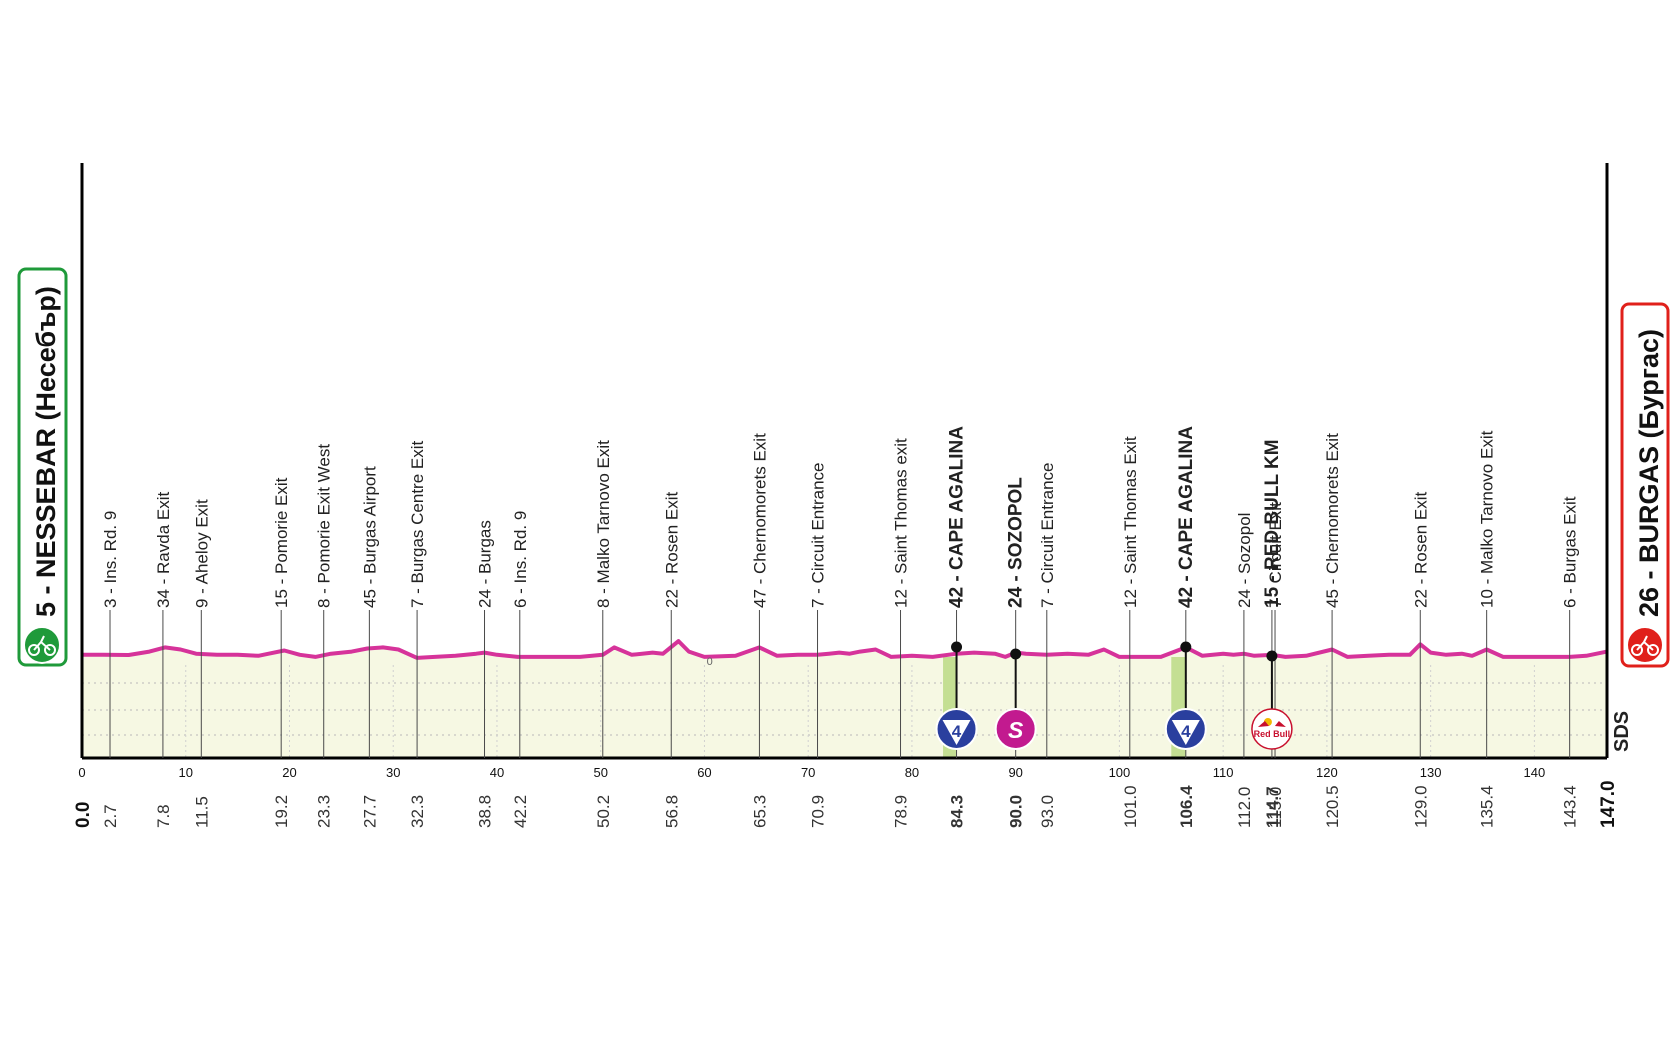 The height and width of the screenshot is (1055, 1680). What do you see at coordinates (110, 559) in the screenshot?
I see `waypoint-label: 3 - Ins. Rd. 9` at bounding box center [110, 559].